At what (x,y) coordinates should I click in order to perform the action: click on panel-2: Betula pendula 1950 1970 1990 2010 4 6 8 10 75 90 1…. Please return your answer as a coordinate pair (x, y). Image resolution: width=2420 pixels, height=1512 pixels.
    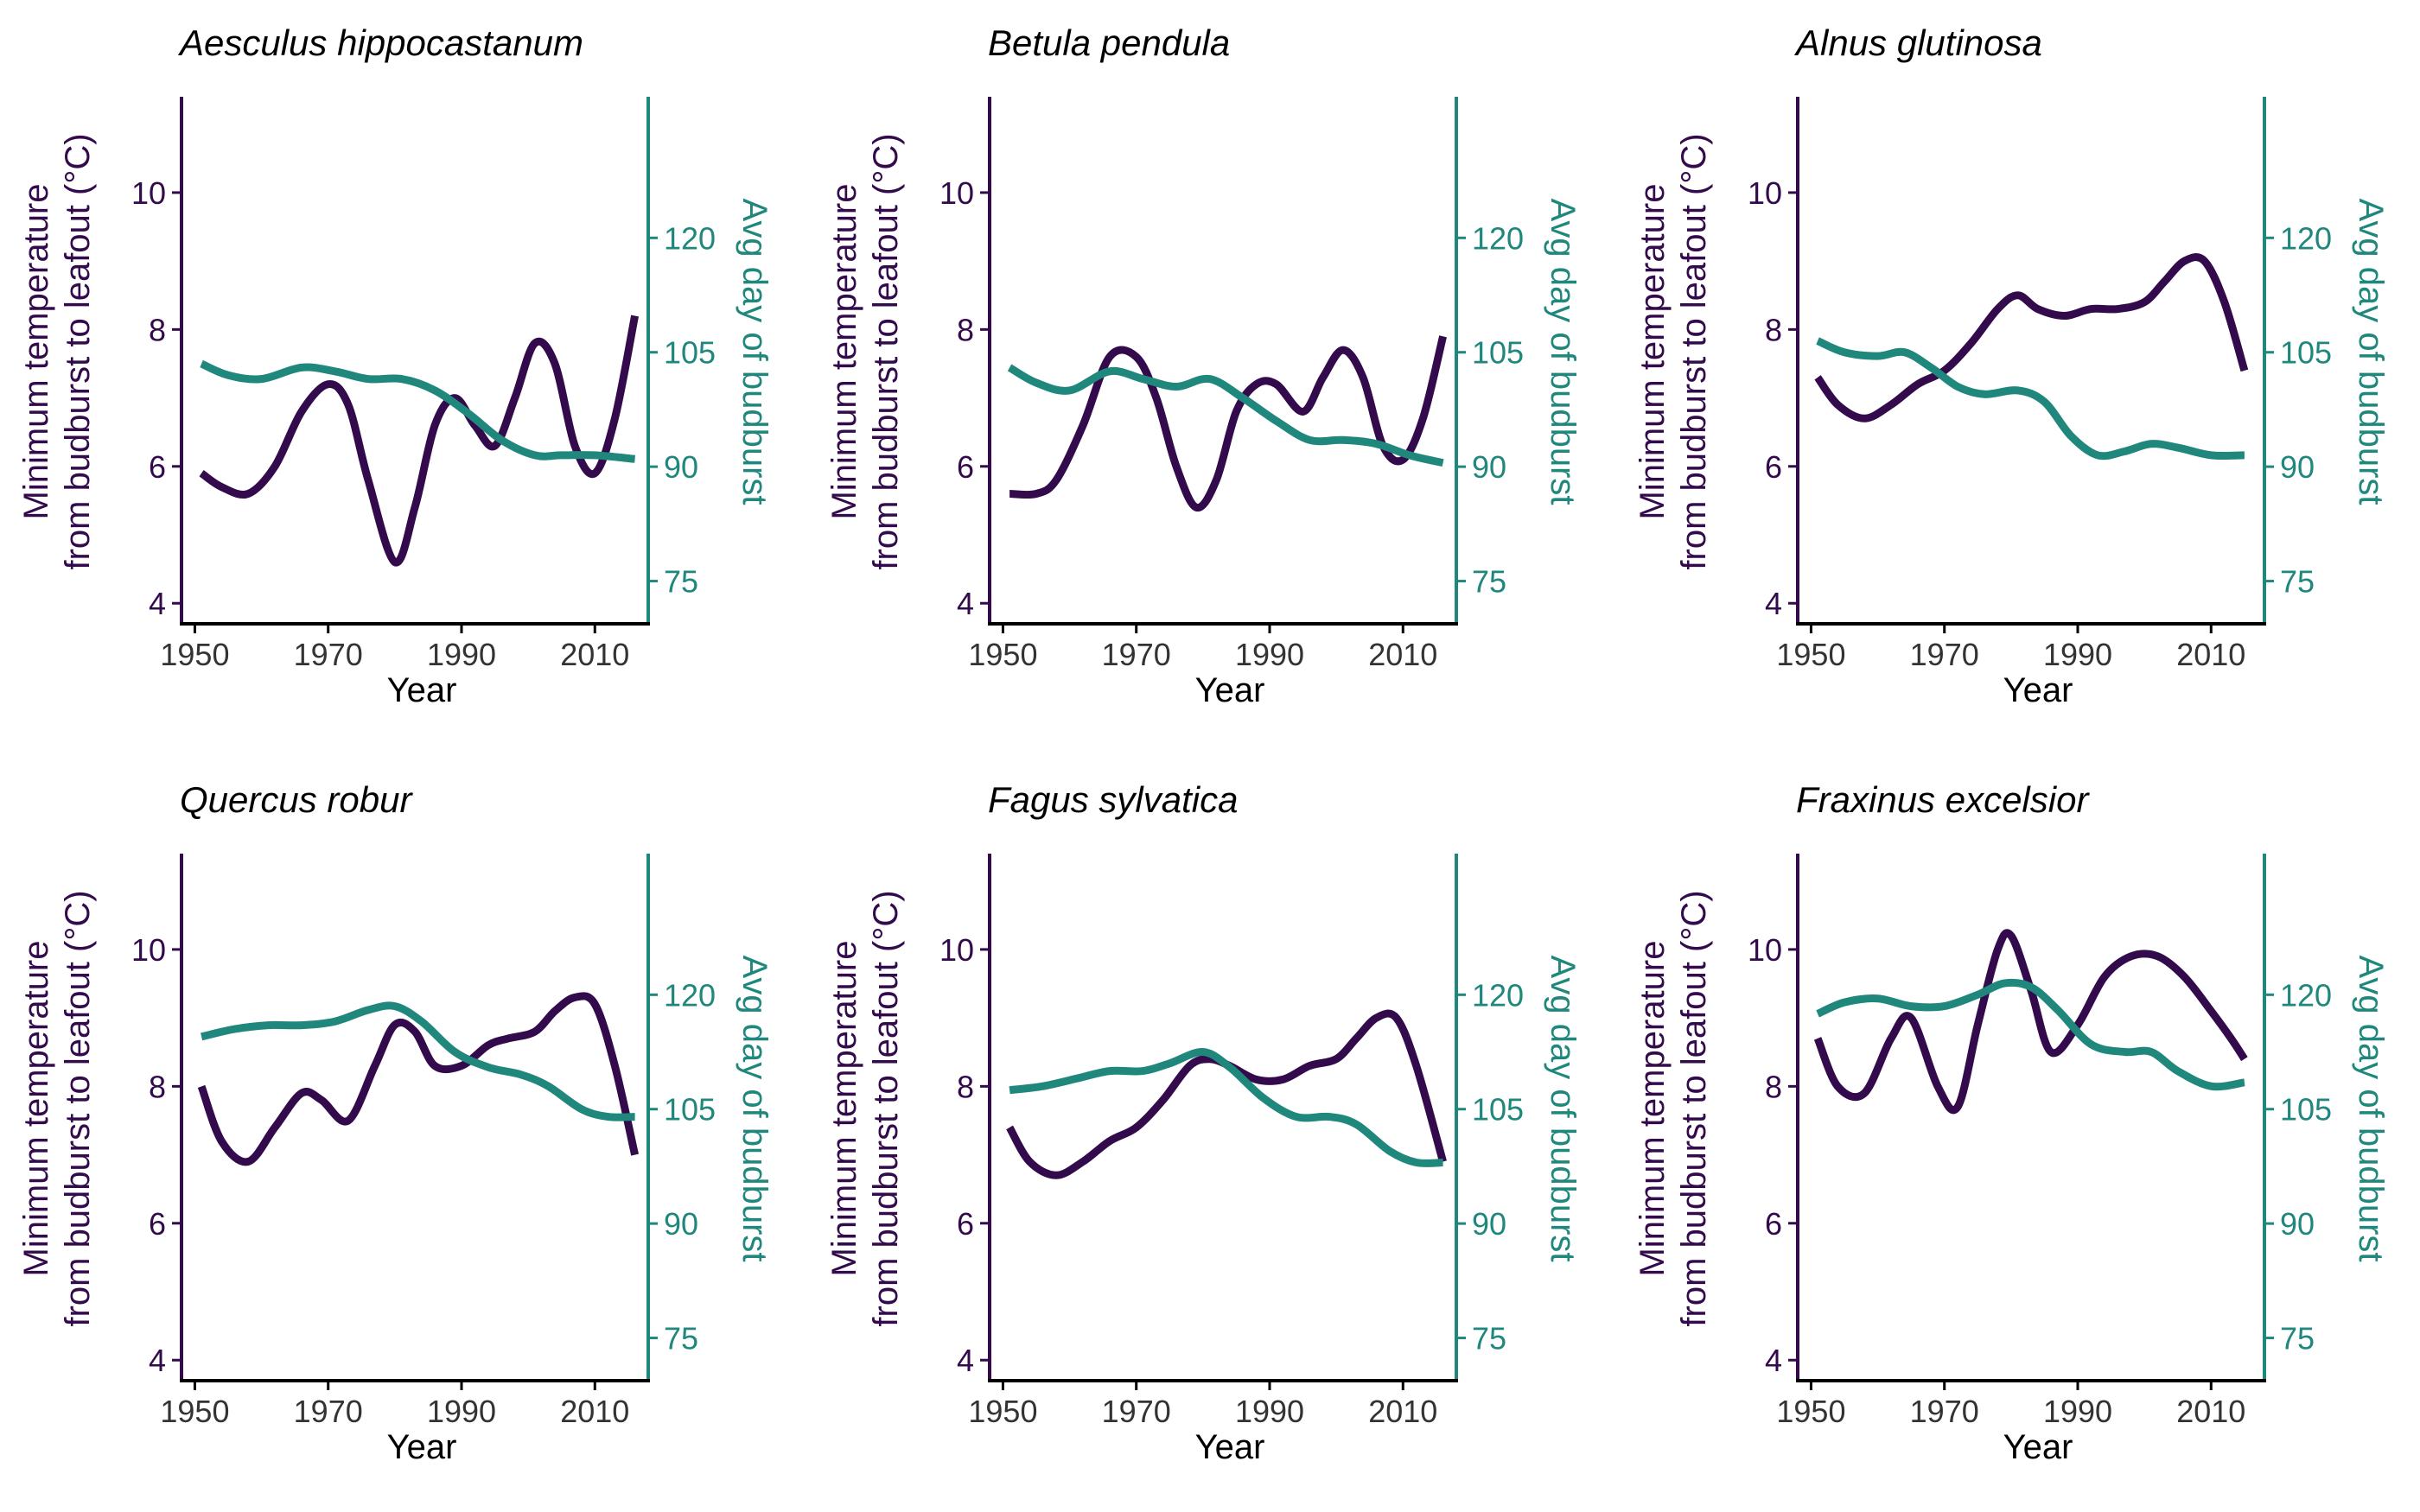
    Looking at the image, I should click on (1203, 366).